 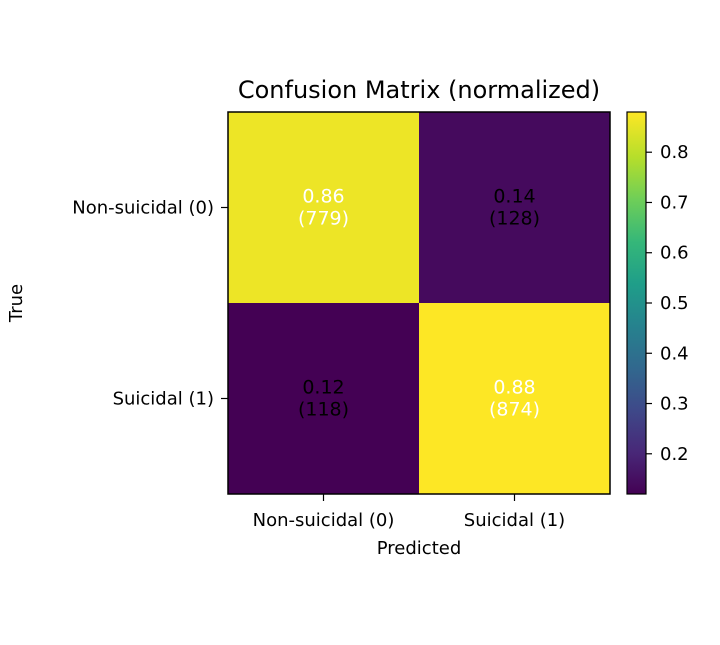 I want to click on x-tick-label: Non-suicidal (0), so click(x=324, y=520).